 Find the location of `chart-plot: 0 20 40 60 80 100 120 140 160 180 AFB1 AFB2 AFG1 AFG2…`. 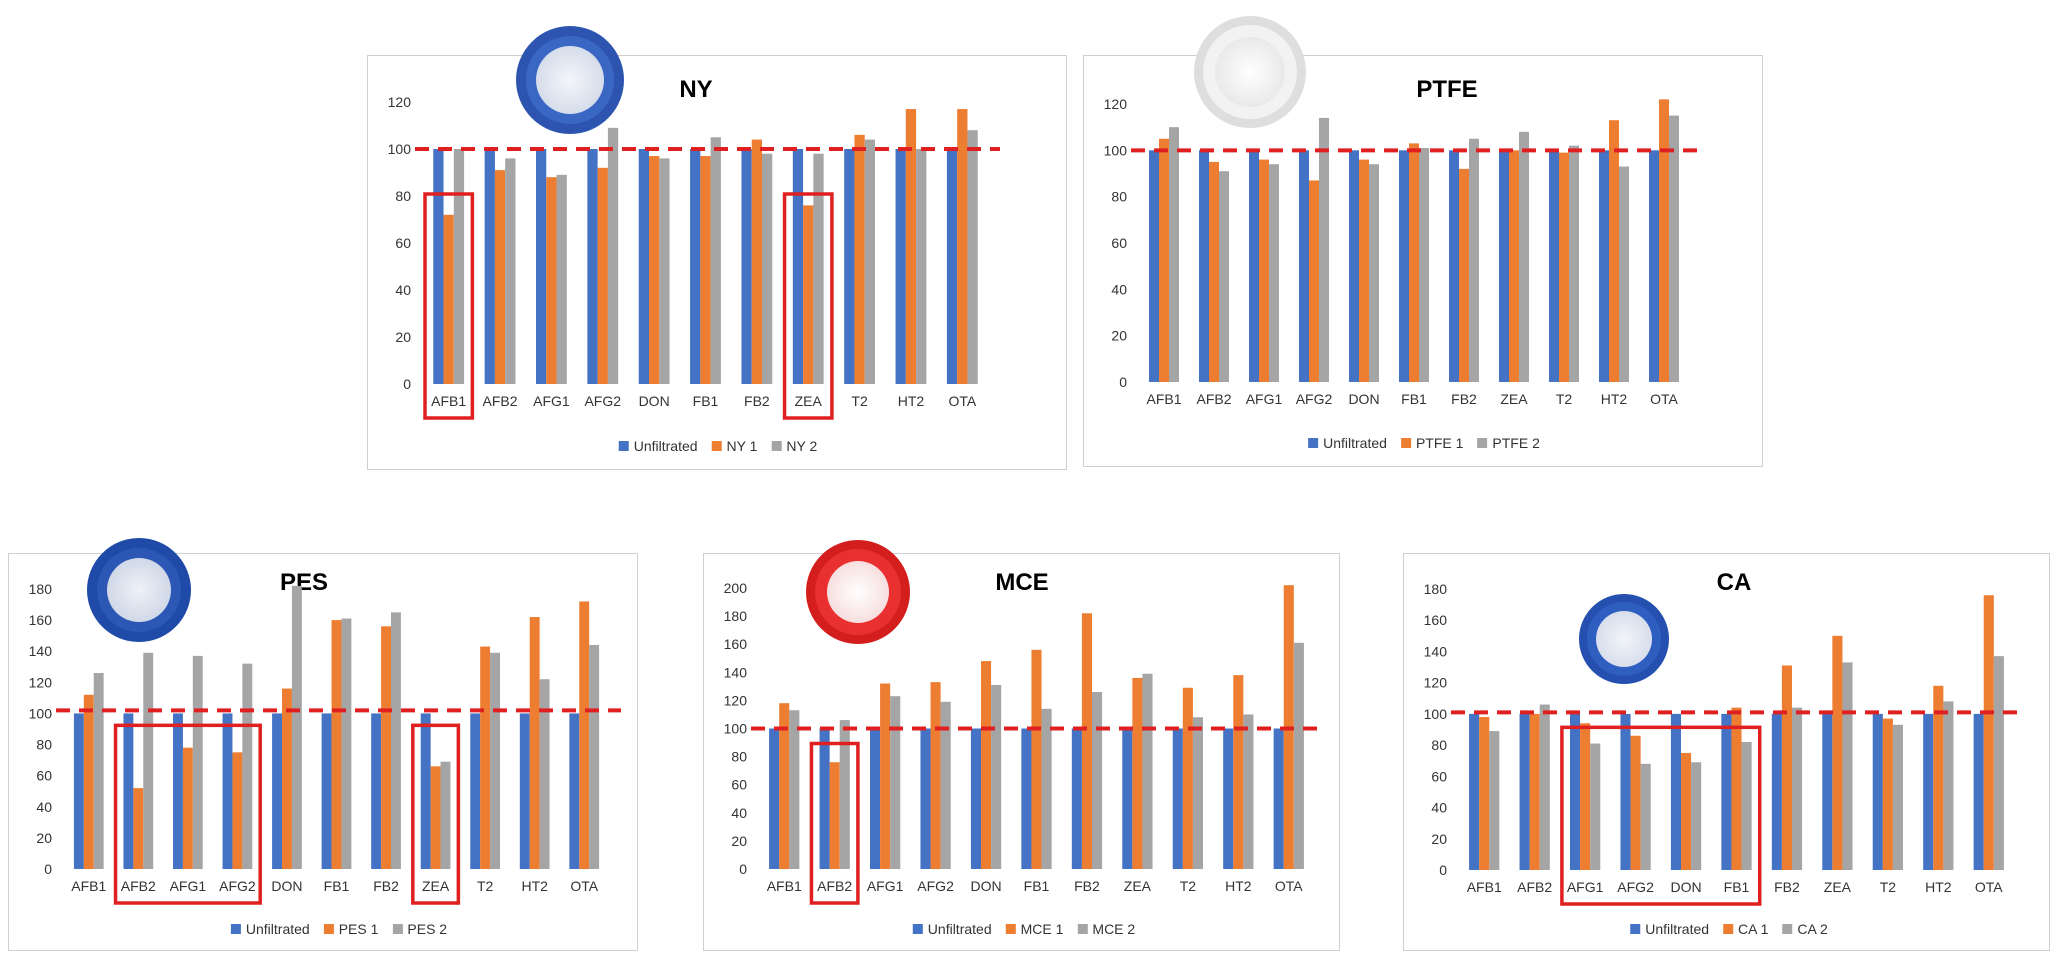

chart-plot: 0 20 40 60 80 100 120 140 160 180 AFB1 AFB2 AFG1 AFG2… is located at coordinates (1725, 743).